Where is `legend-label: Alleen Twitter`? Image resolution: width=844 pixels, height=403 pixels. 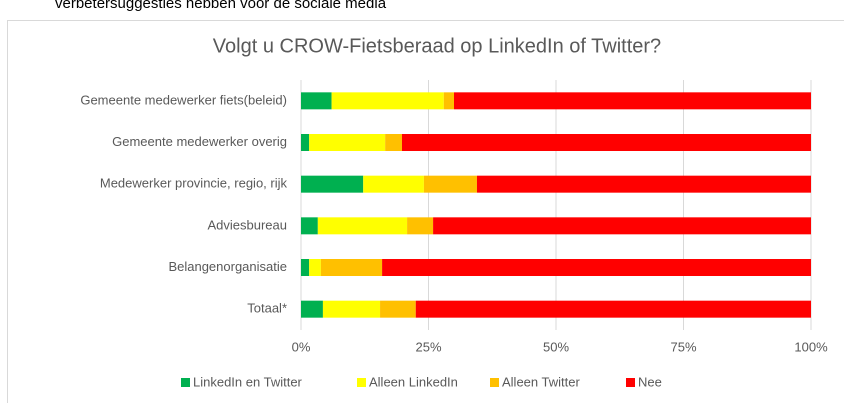 legend-label: Alleen Twitter is located at coordinates (541, 381).